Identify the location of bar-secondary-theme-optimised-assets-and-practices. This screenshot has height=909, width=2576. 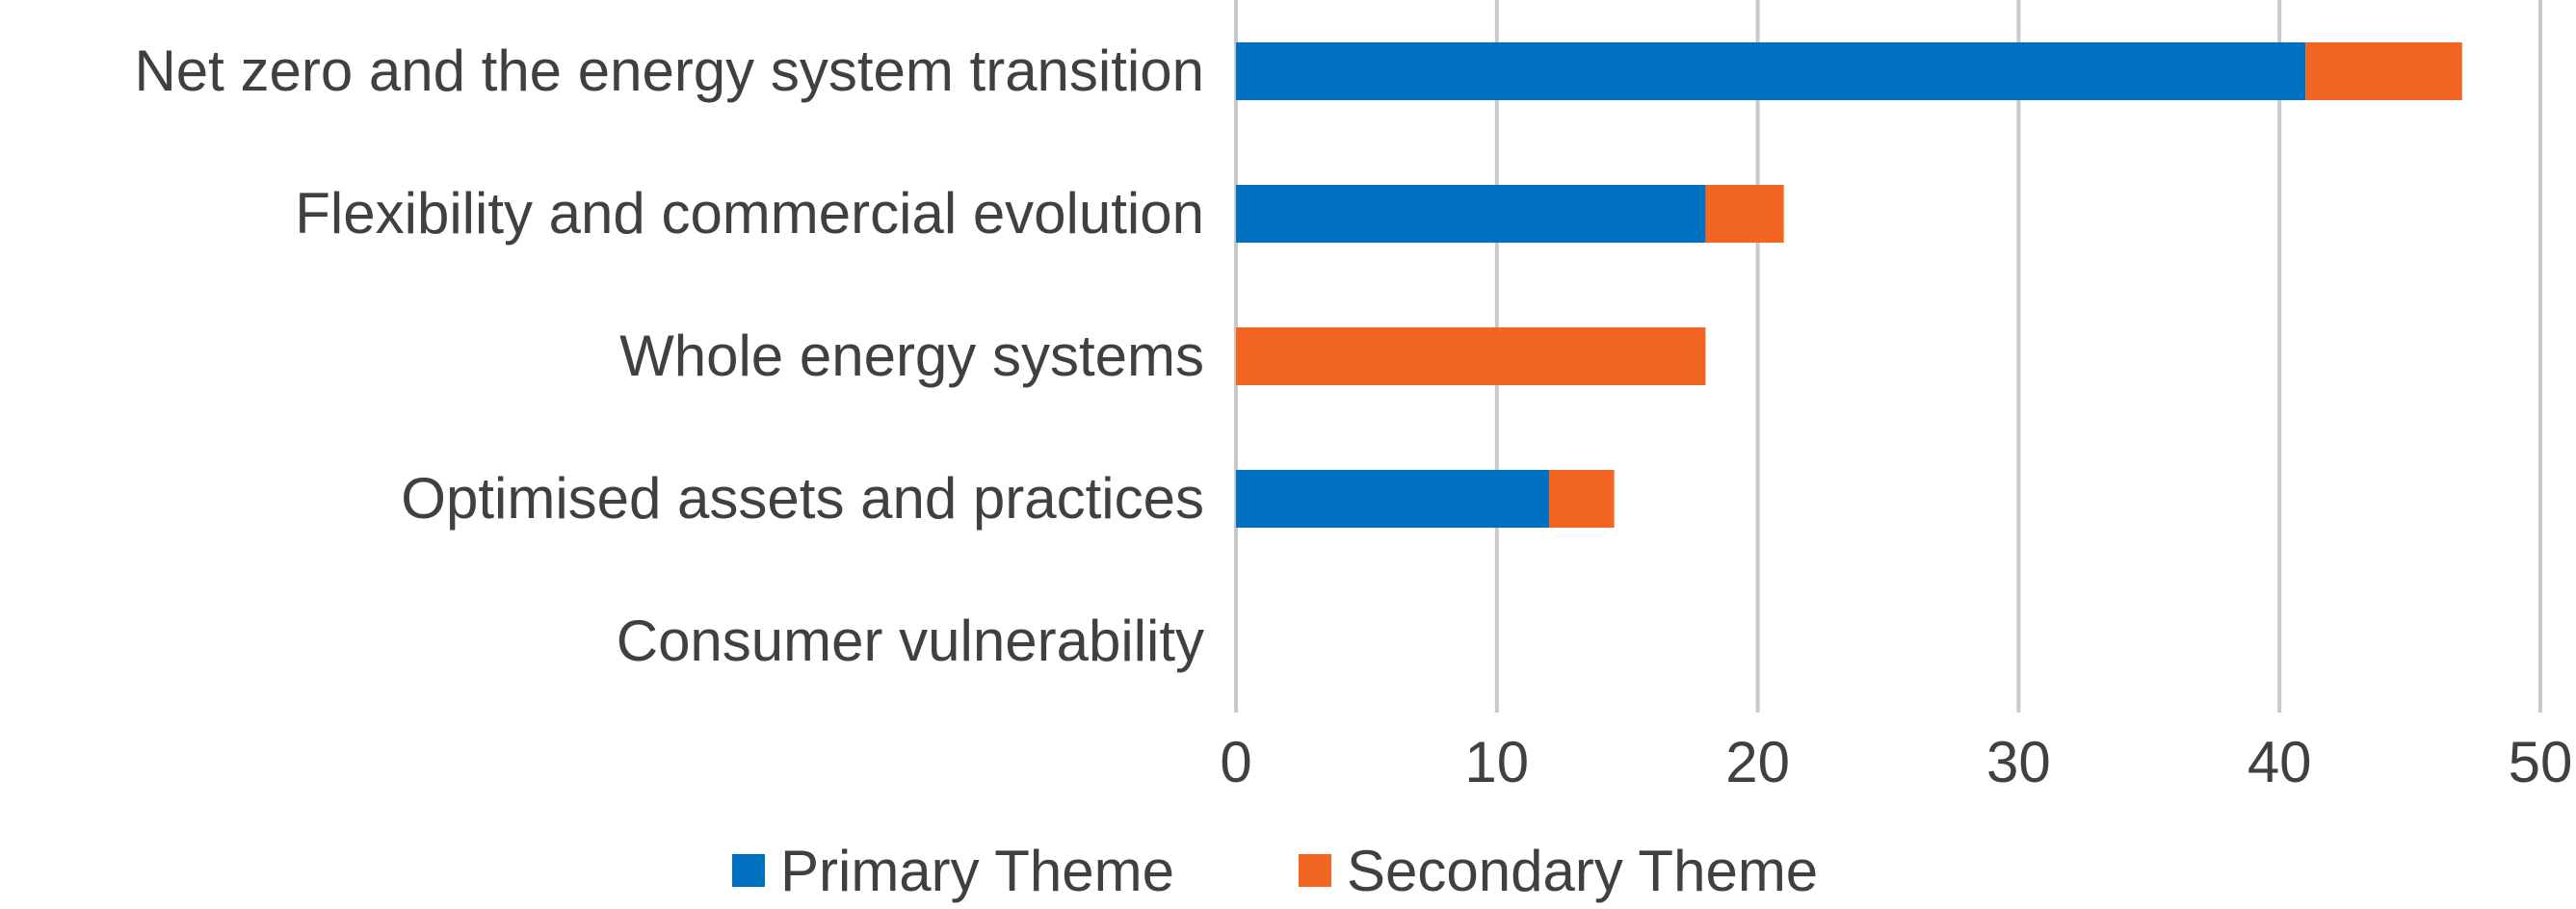
(1581, 499).